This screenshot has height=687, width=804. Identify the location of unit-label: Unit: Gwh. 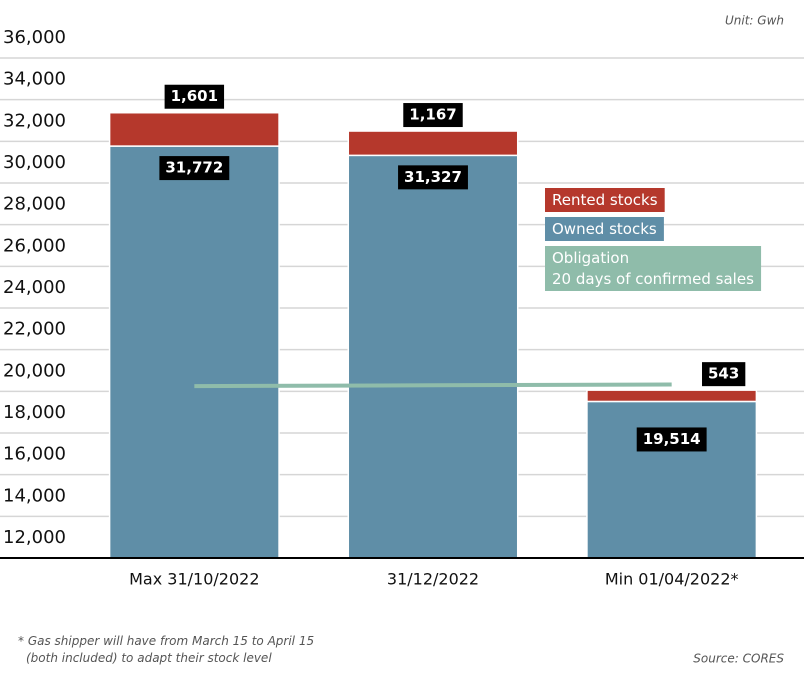
(754, 21).